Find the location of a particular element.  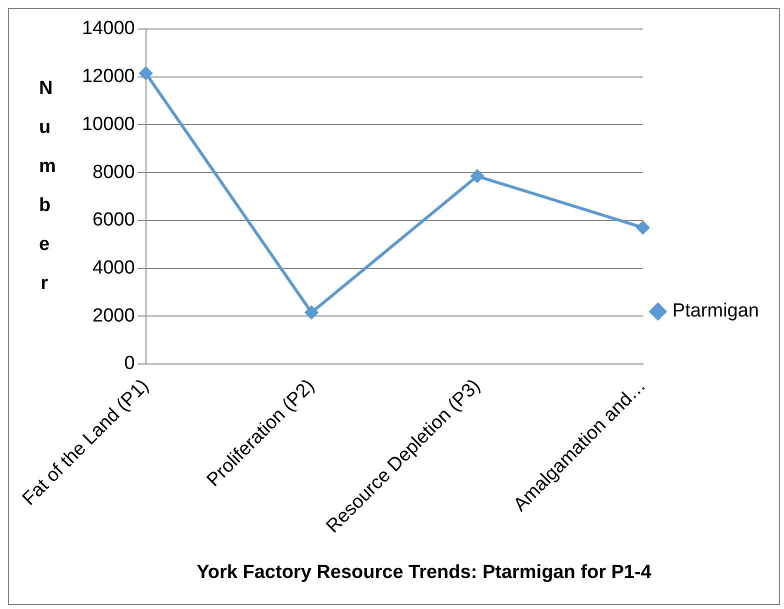

y-tick-label: 4000 is located at coordinates (113, 267).